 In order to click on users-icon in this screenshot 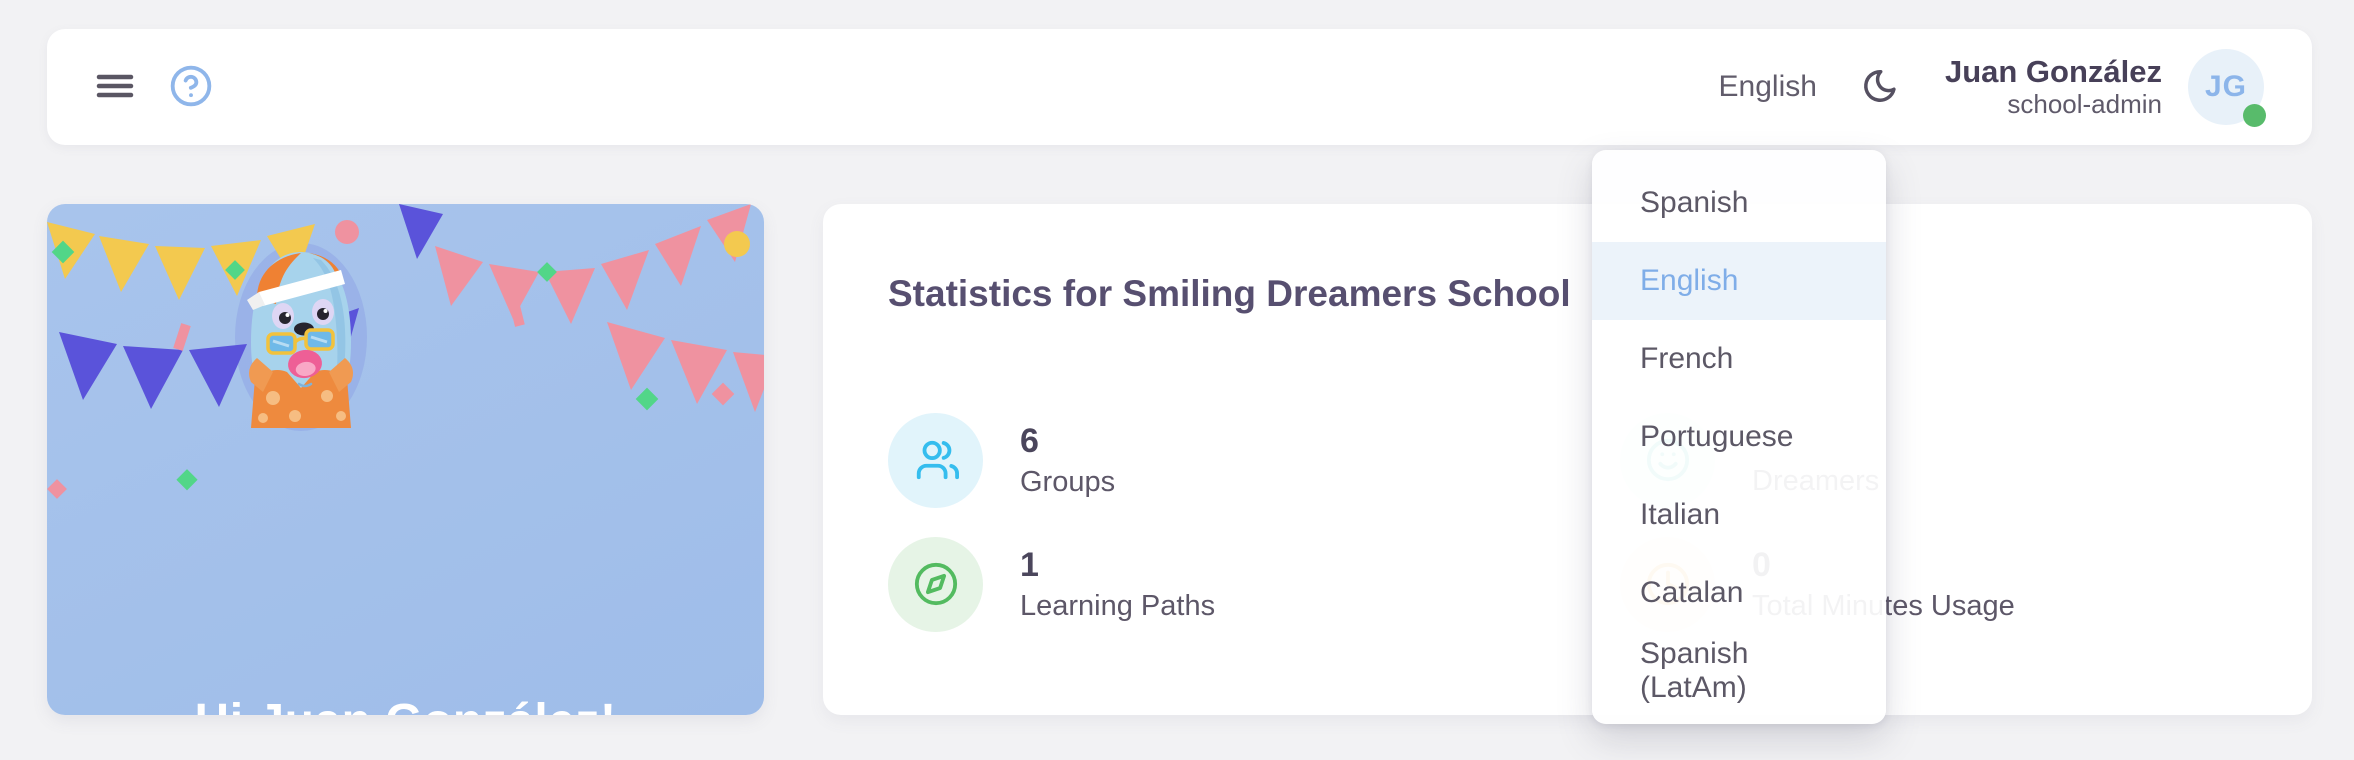, I will do `click(935, 460)`.